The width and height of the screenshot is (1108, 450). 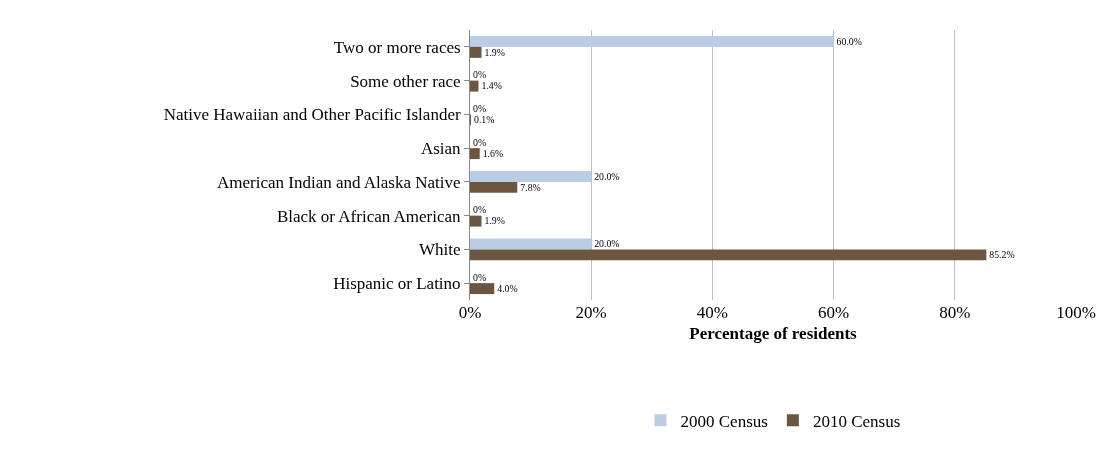 What do you see at coordinates (507, 288) in the screenshot?
I see `data-label: 4.0%` at bounding box center [507, 288].